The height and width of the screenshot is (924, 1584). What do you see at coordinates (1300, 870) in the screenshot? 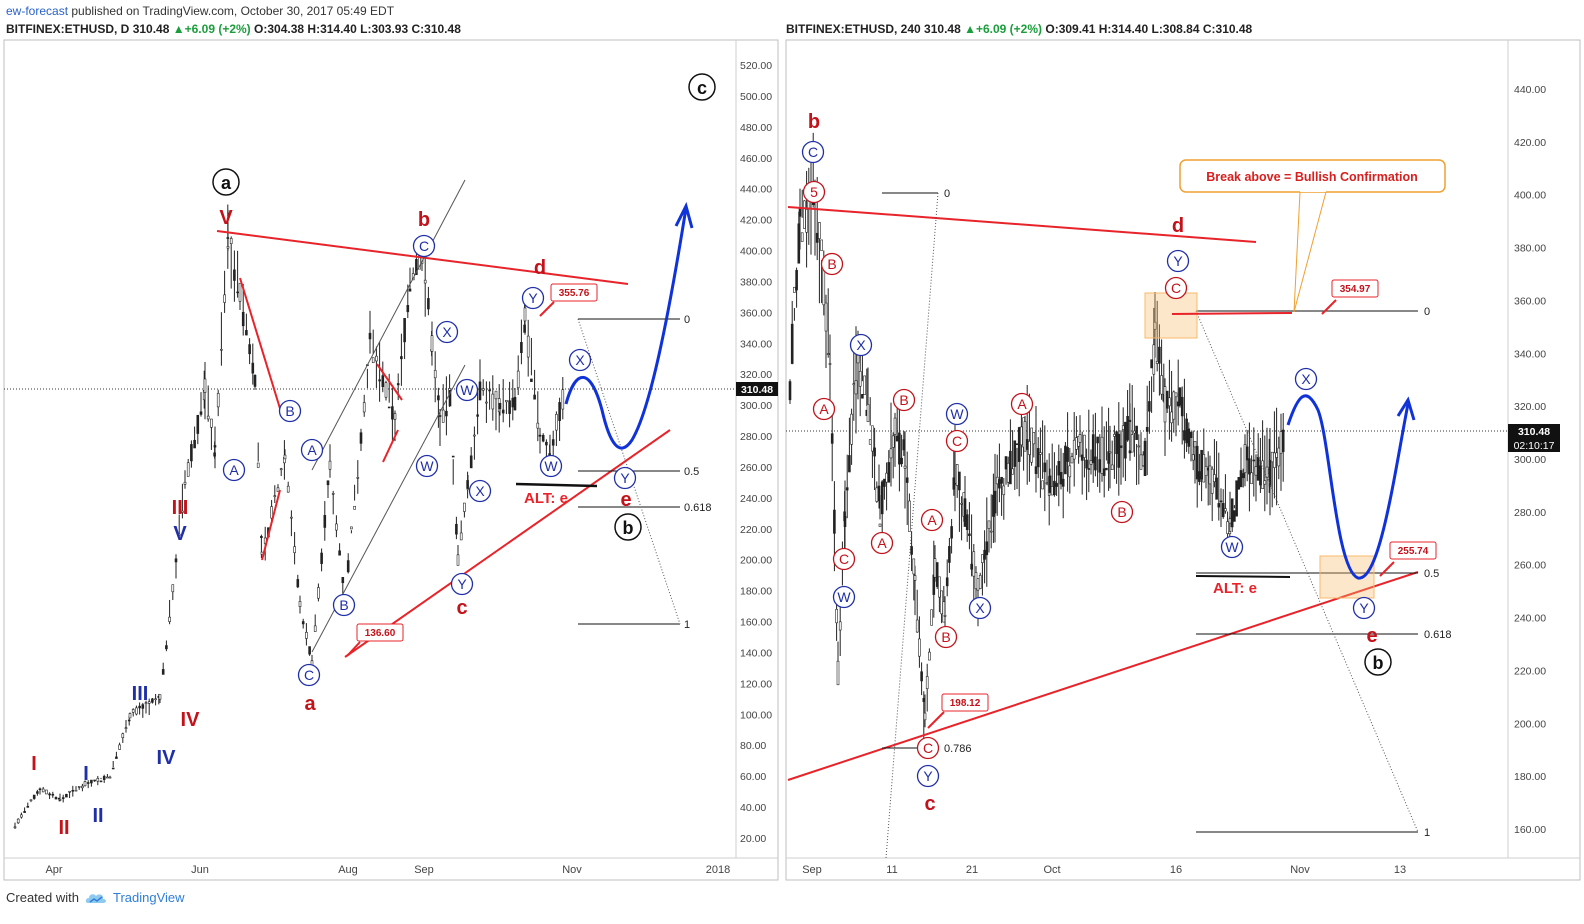
I see `right-xtick-label: Nov` at bounding box center [1300, 870].